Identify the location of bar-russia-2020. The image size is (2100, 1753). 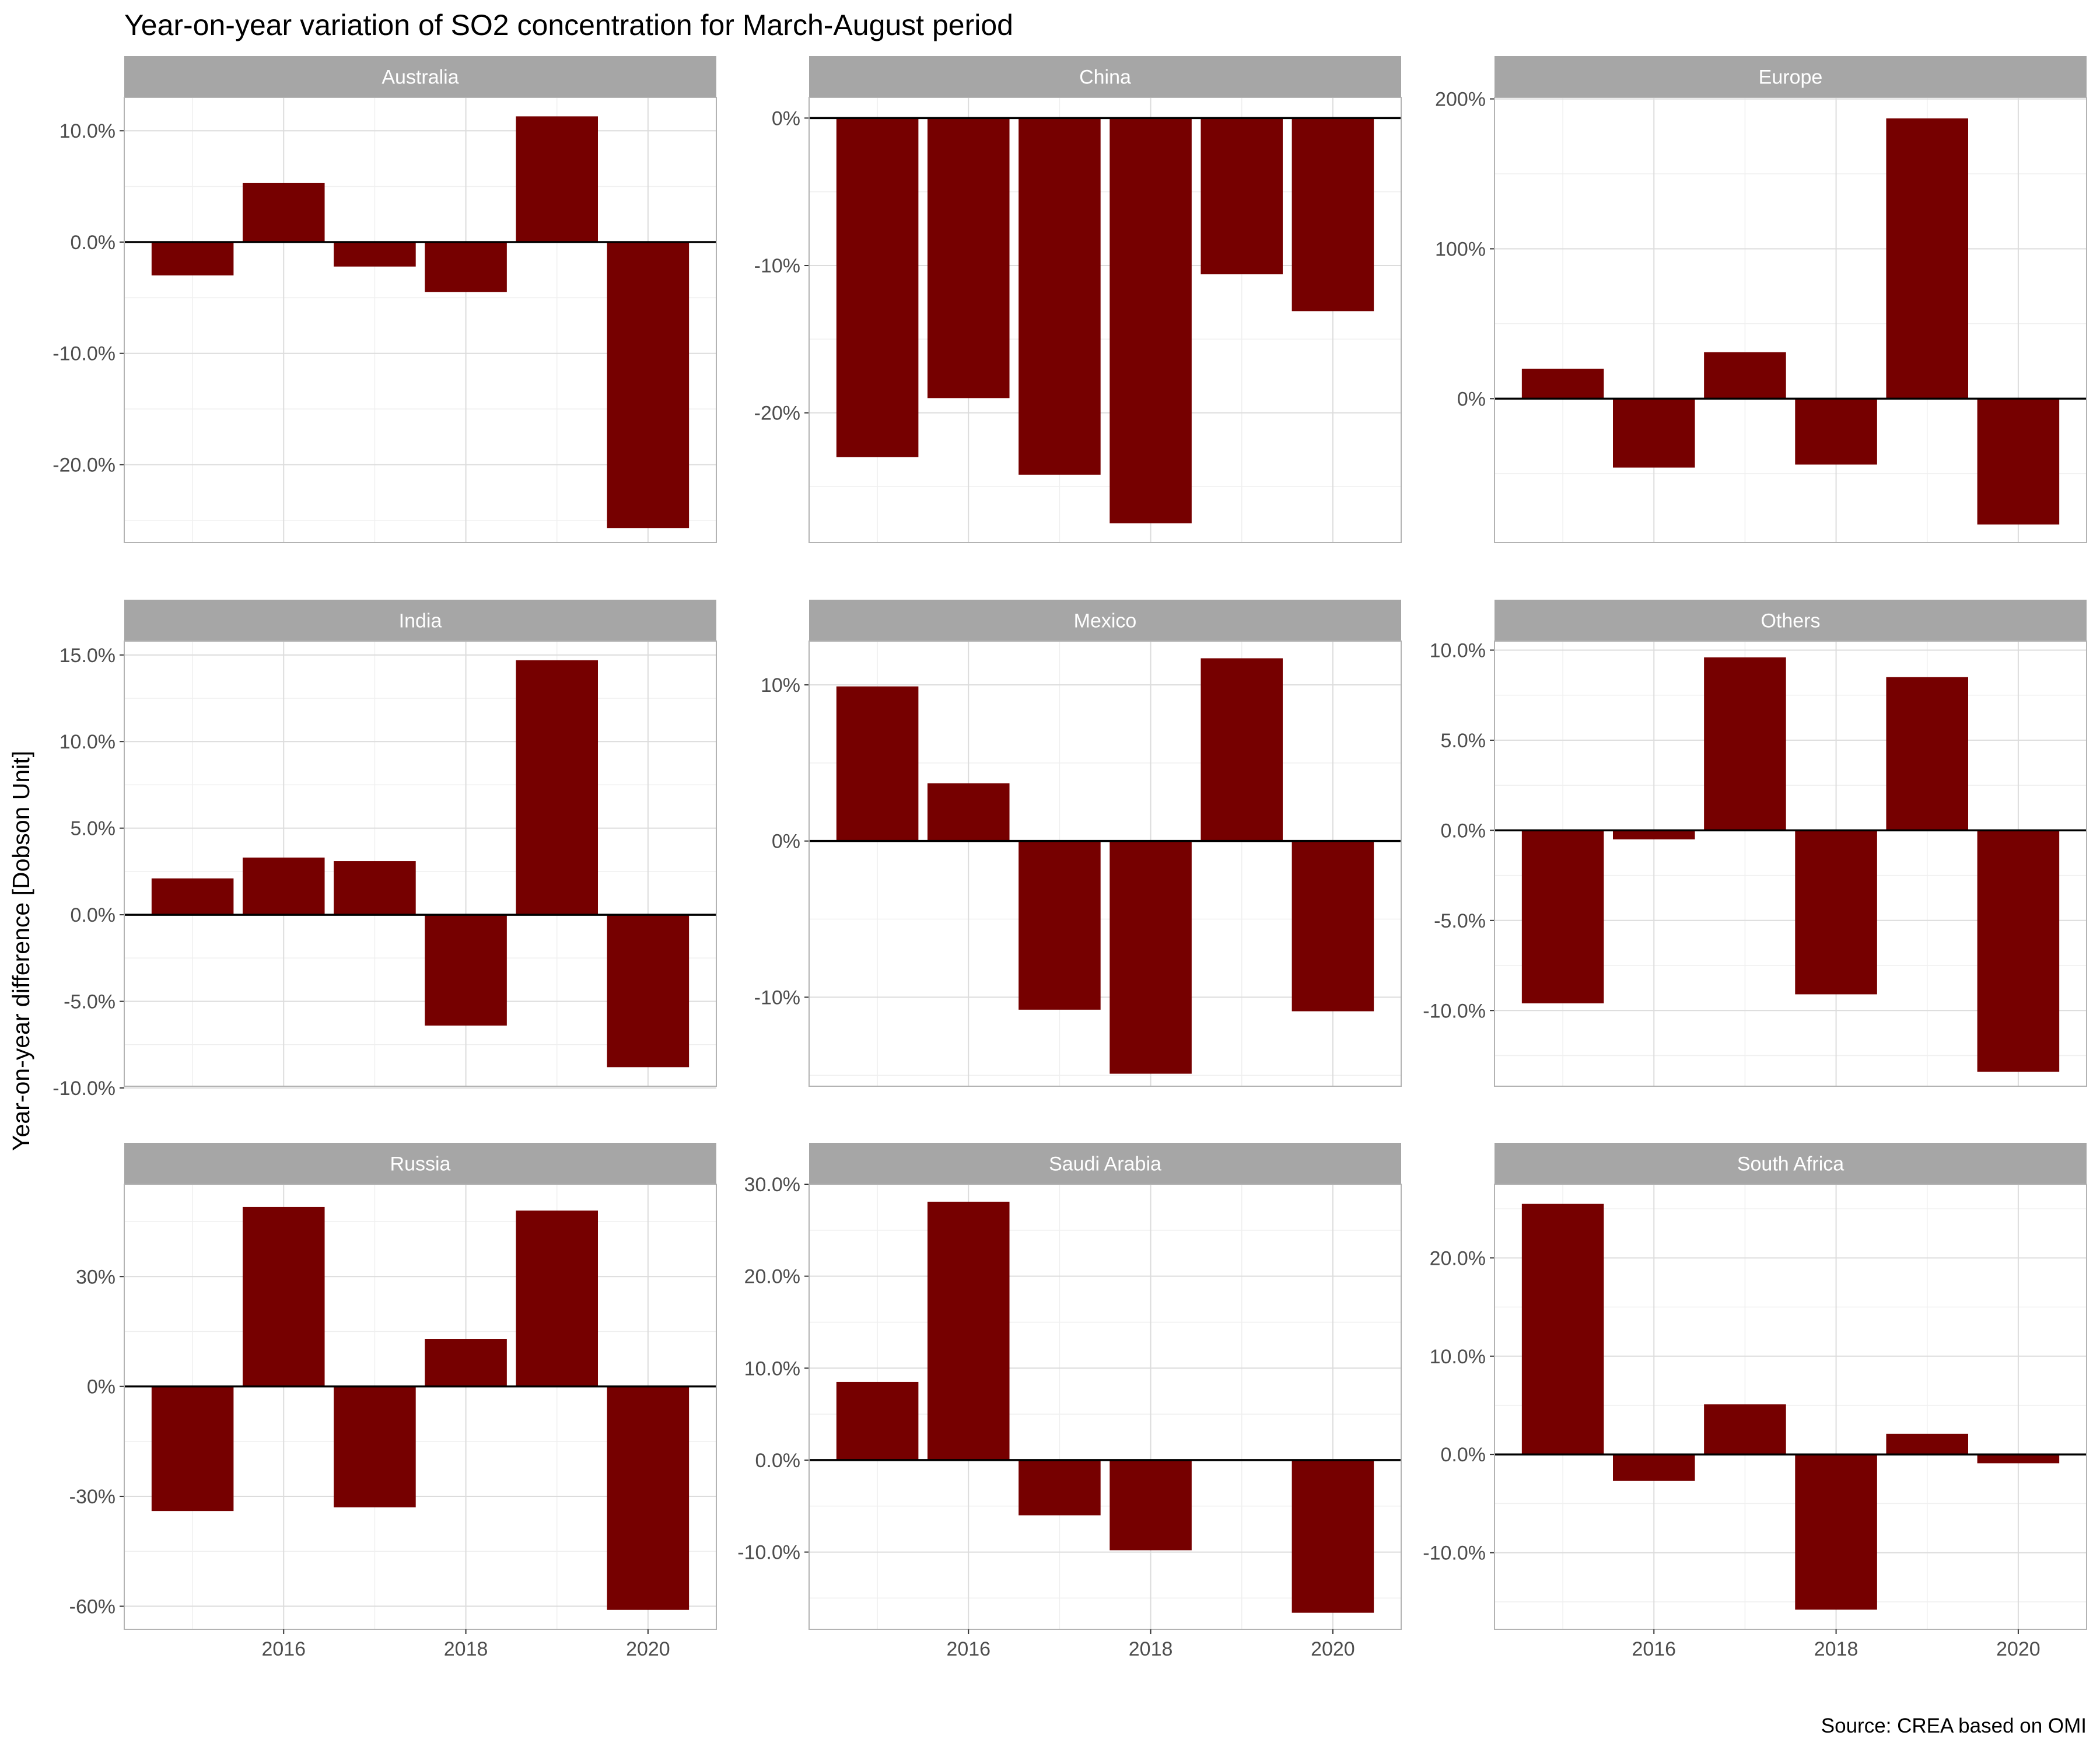
(648, 1498).